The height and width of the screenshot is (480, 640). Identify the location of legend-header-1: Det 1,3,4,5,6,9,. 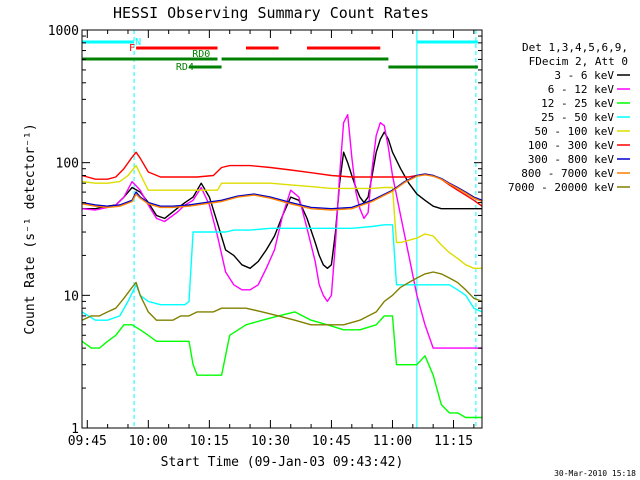
(575, 47).